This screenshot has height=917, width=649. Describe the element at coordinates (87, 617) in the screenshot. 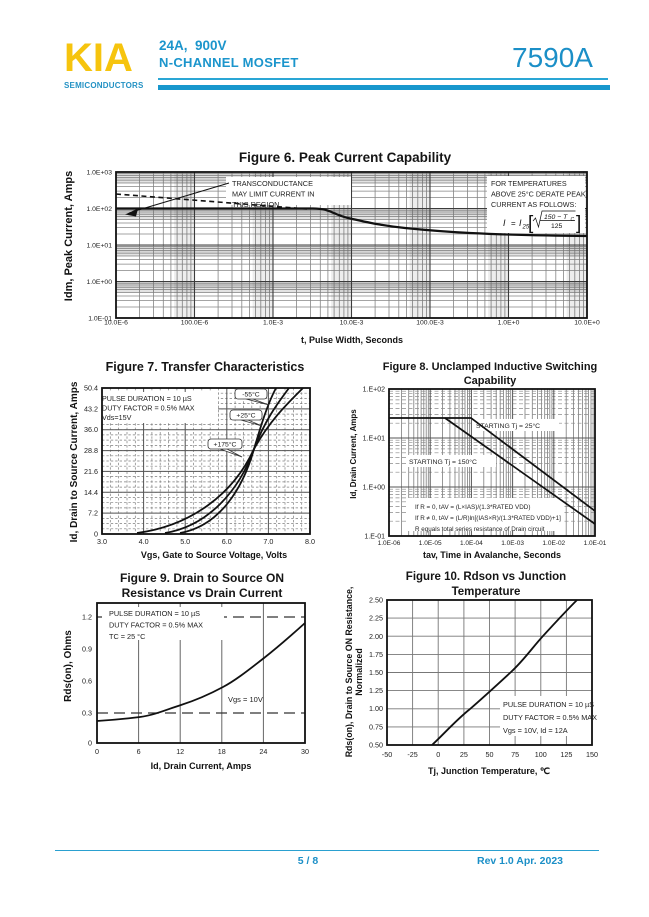

I see `svg-text: 1.2` at that location.